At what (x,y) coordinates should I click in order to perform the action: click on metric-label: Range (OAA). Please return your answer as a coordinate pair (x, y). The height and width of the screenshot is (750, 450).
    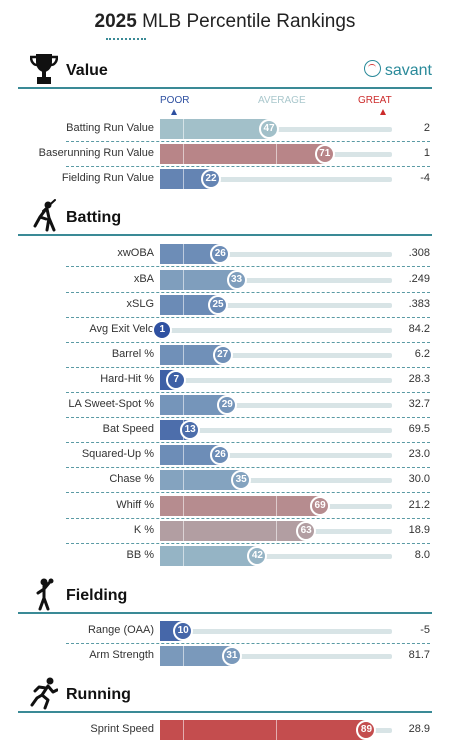
    Looking at the image, I should click on (120, 630).